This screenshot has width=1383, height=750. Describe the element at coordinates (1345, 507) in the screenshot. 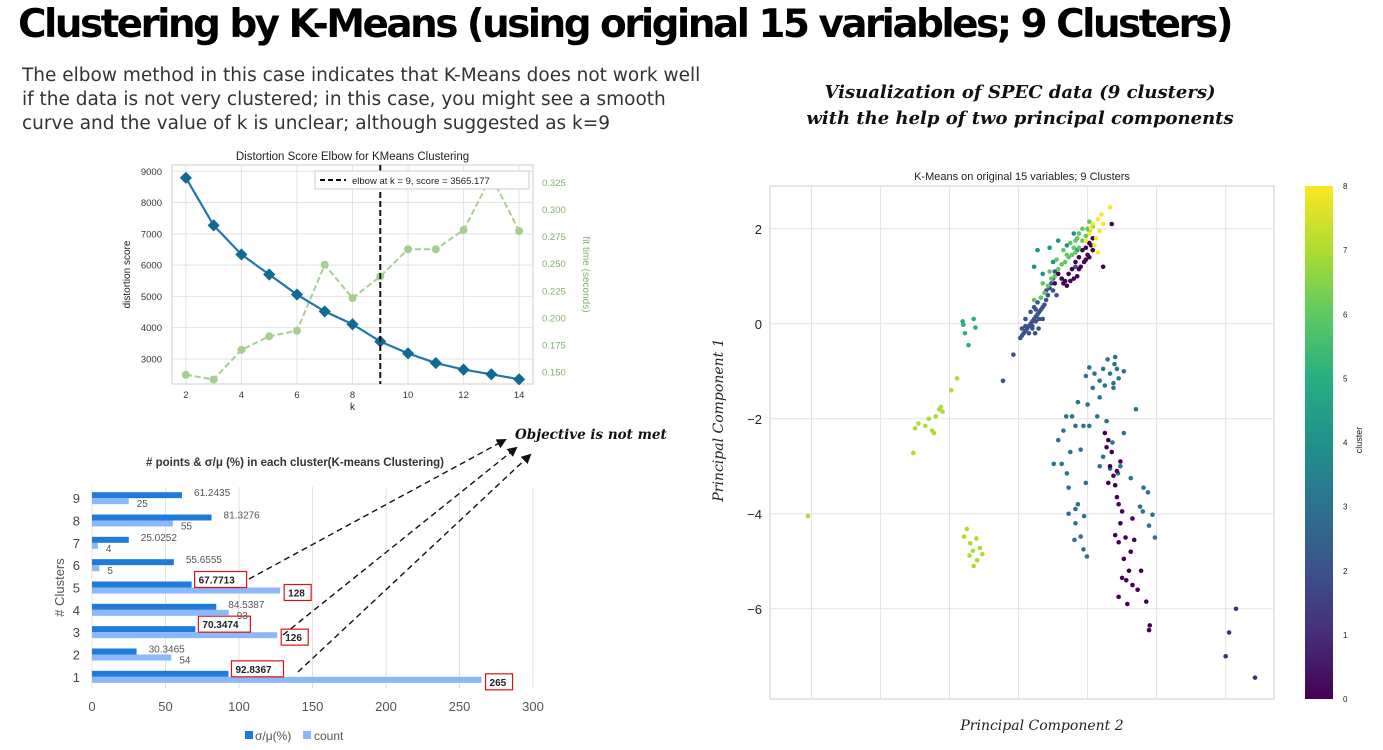

I see `colorbar-tick-label: 3` at that location.